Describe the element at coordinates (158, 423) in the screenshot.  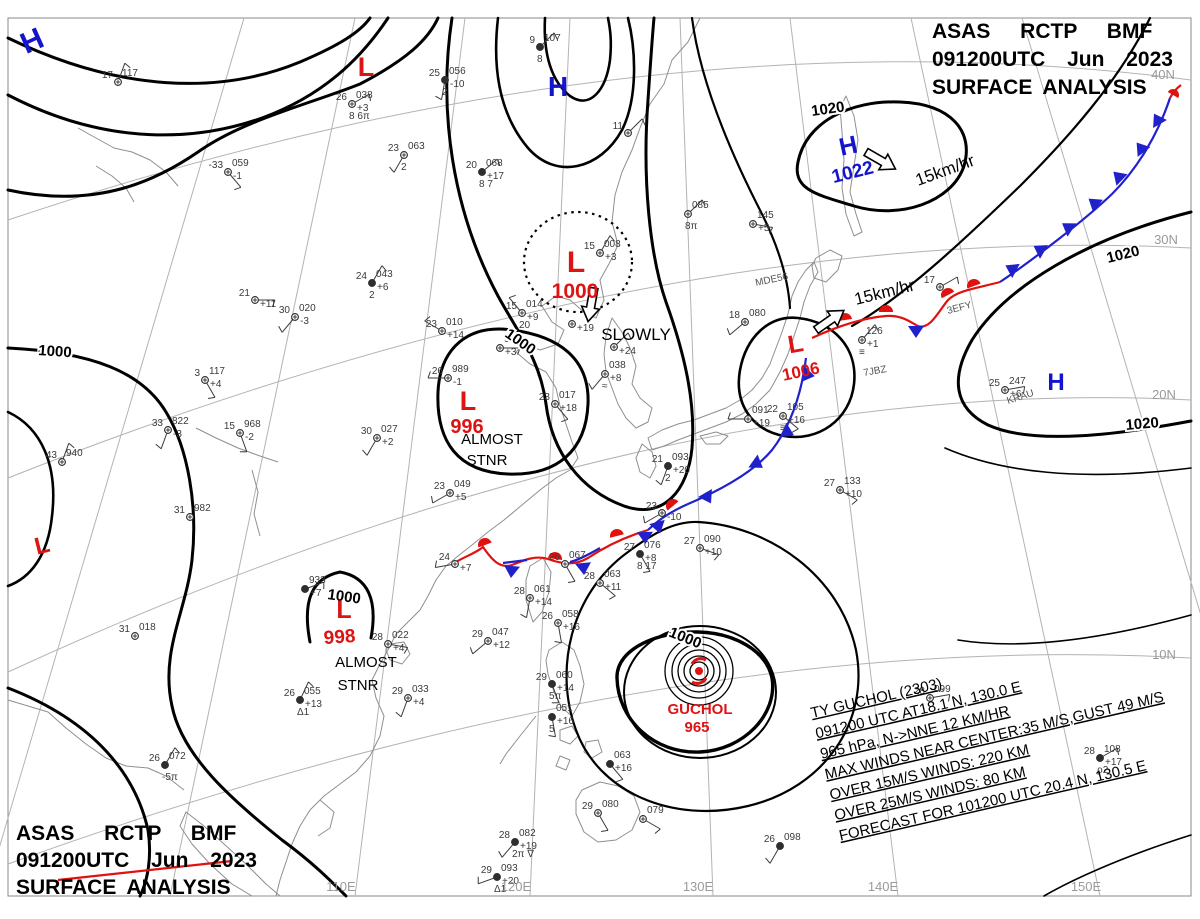
I see `station-temp: 33` at that location.